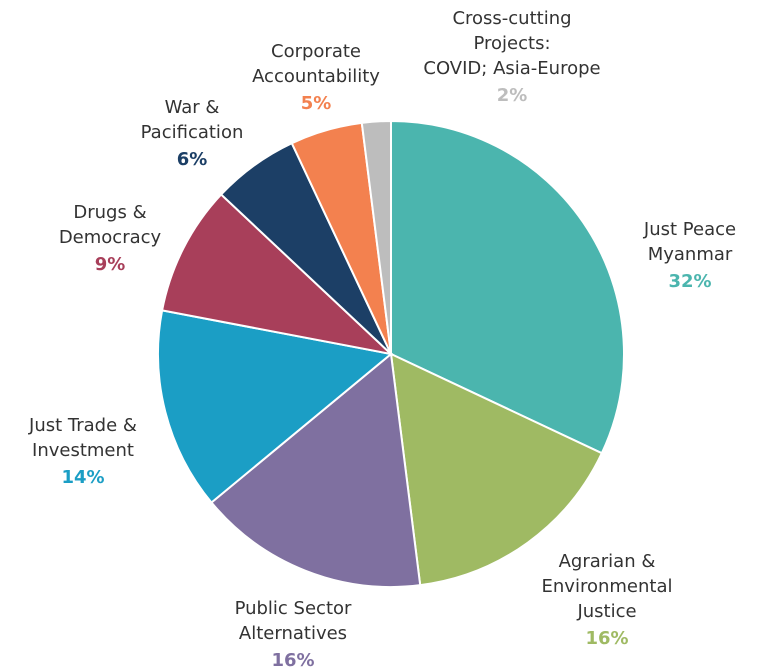 The width and height of the screenshot is (757, 670). What do you see at coordinates (110, 237) in the screenshot?
I see `label-line: Democracy` at bounding box center [110, 237].